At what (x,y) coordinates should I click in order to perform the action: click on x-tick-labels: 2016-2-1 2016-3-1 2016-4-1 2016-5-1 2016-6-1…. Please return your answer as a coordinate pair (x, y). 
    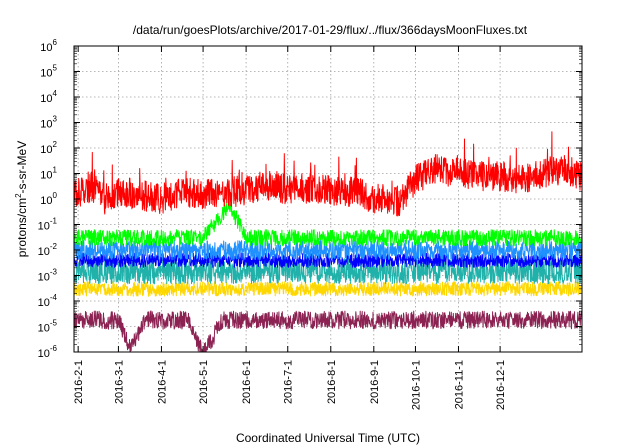
    Looking at the image, I should click on (290, 385).